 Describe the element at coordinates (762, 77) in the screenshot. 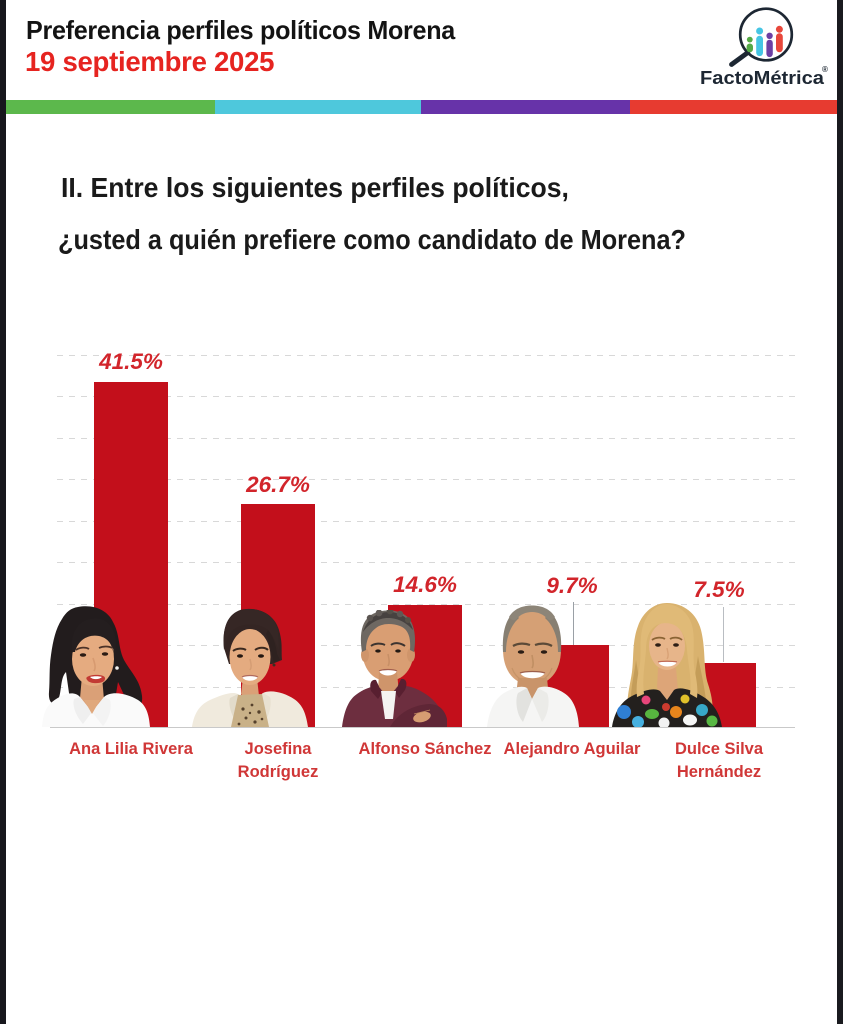

I see `svg-text: FactoMétrica` at that location.